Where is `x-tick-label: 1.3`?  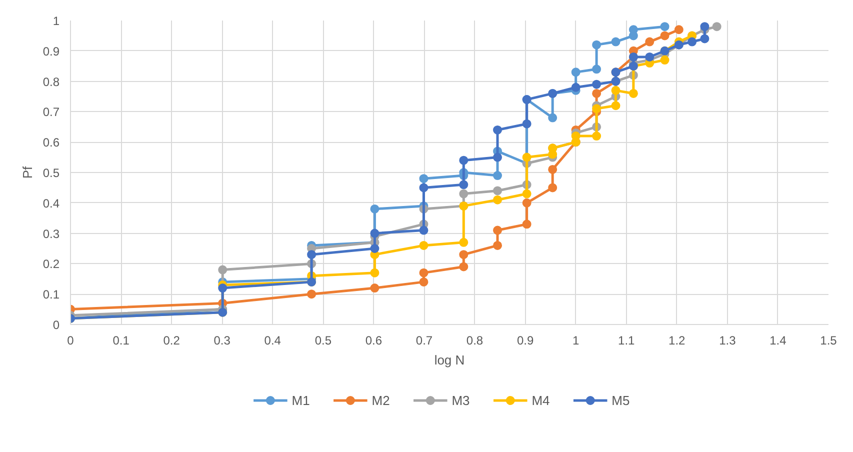
x-tick-label: 1.3 is located at coordinates (727, 341).